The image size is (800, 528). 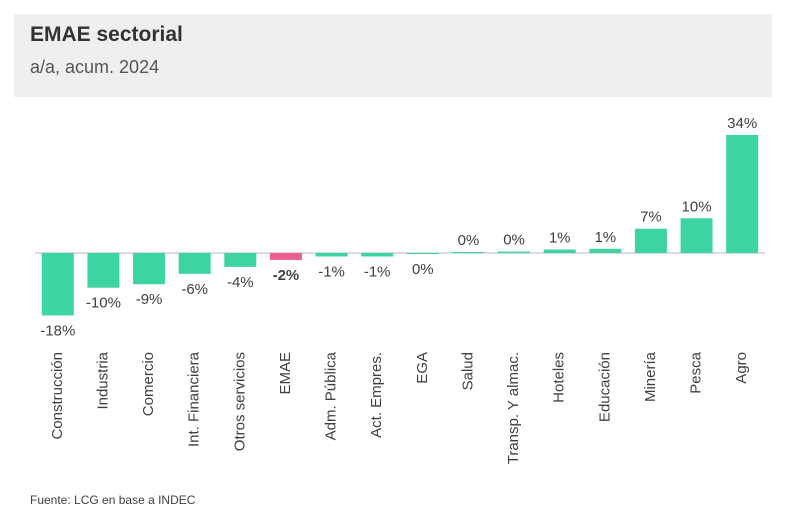 What do you see at coordinates (240, 282) in the screenshot?
I see `value-label: -4%` at bounding box center [240, 282].